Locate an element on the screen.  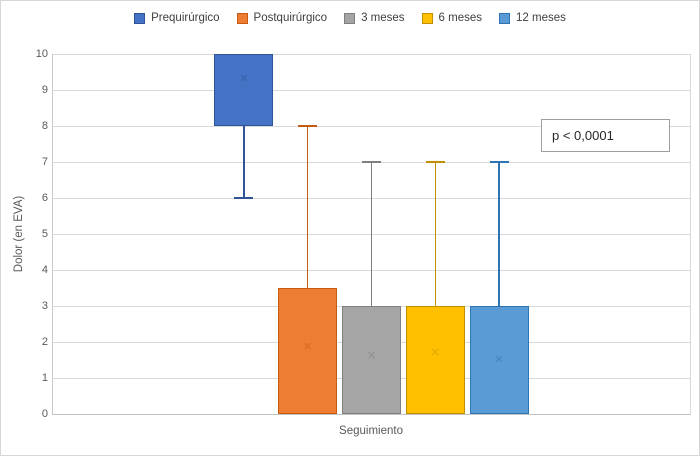
y-tick-label: 6 is located at coordinates (44, 198).